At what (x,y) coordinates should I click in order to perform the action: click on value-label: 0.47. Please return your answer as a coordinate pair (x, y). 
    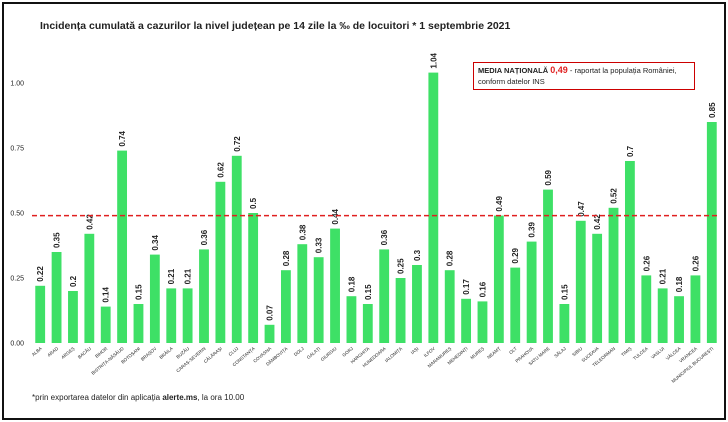
    Looking at the image, I should click on (581, 209).